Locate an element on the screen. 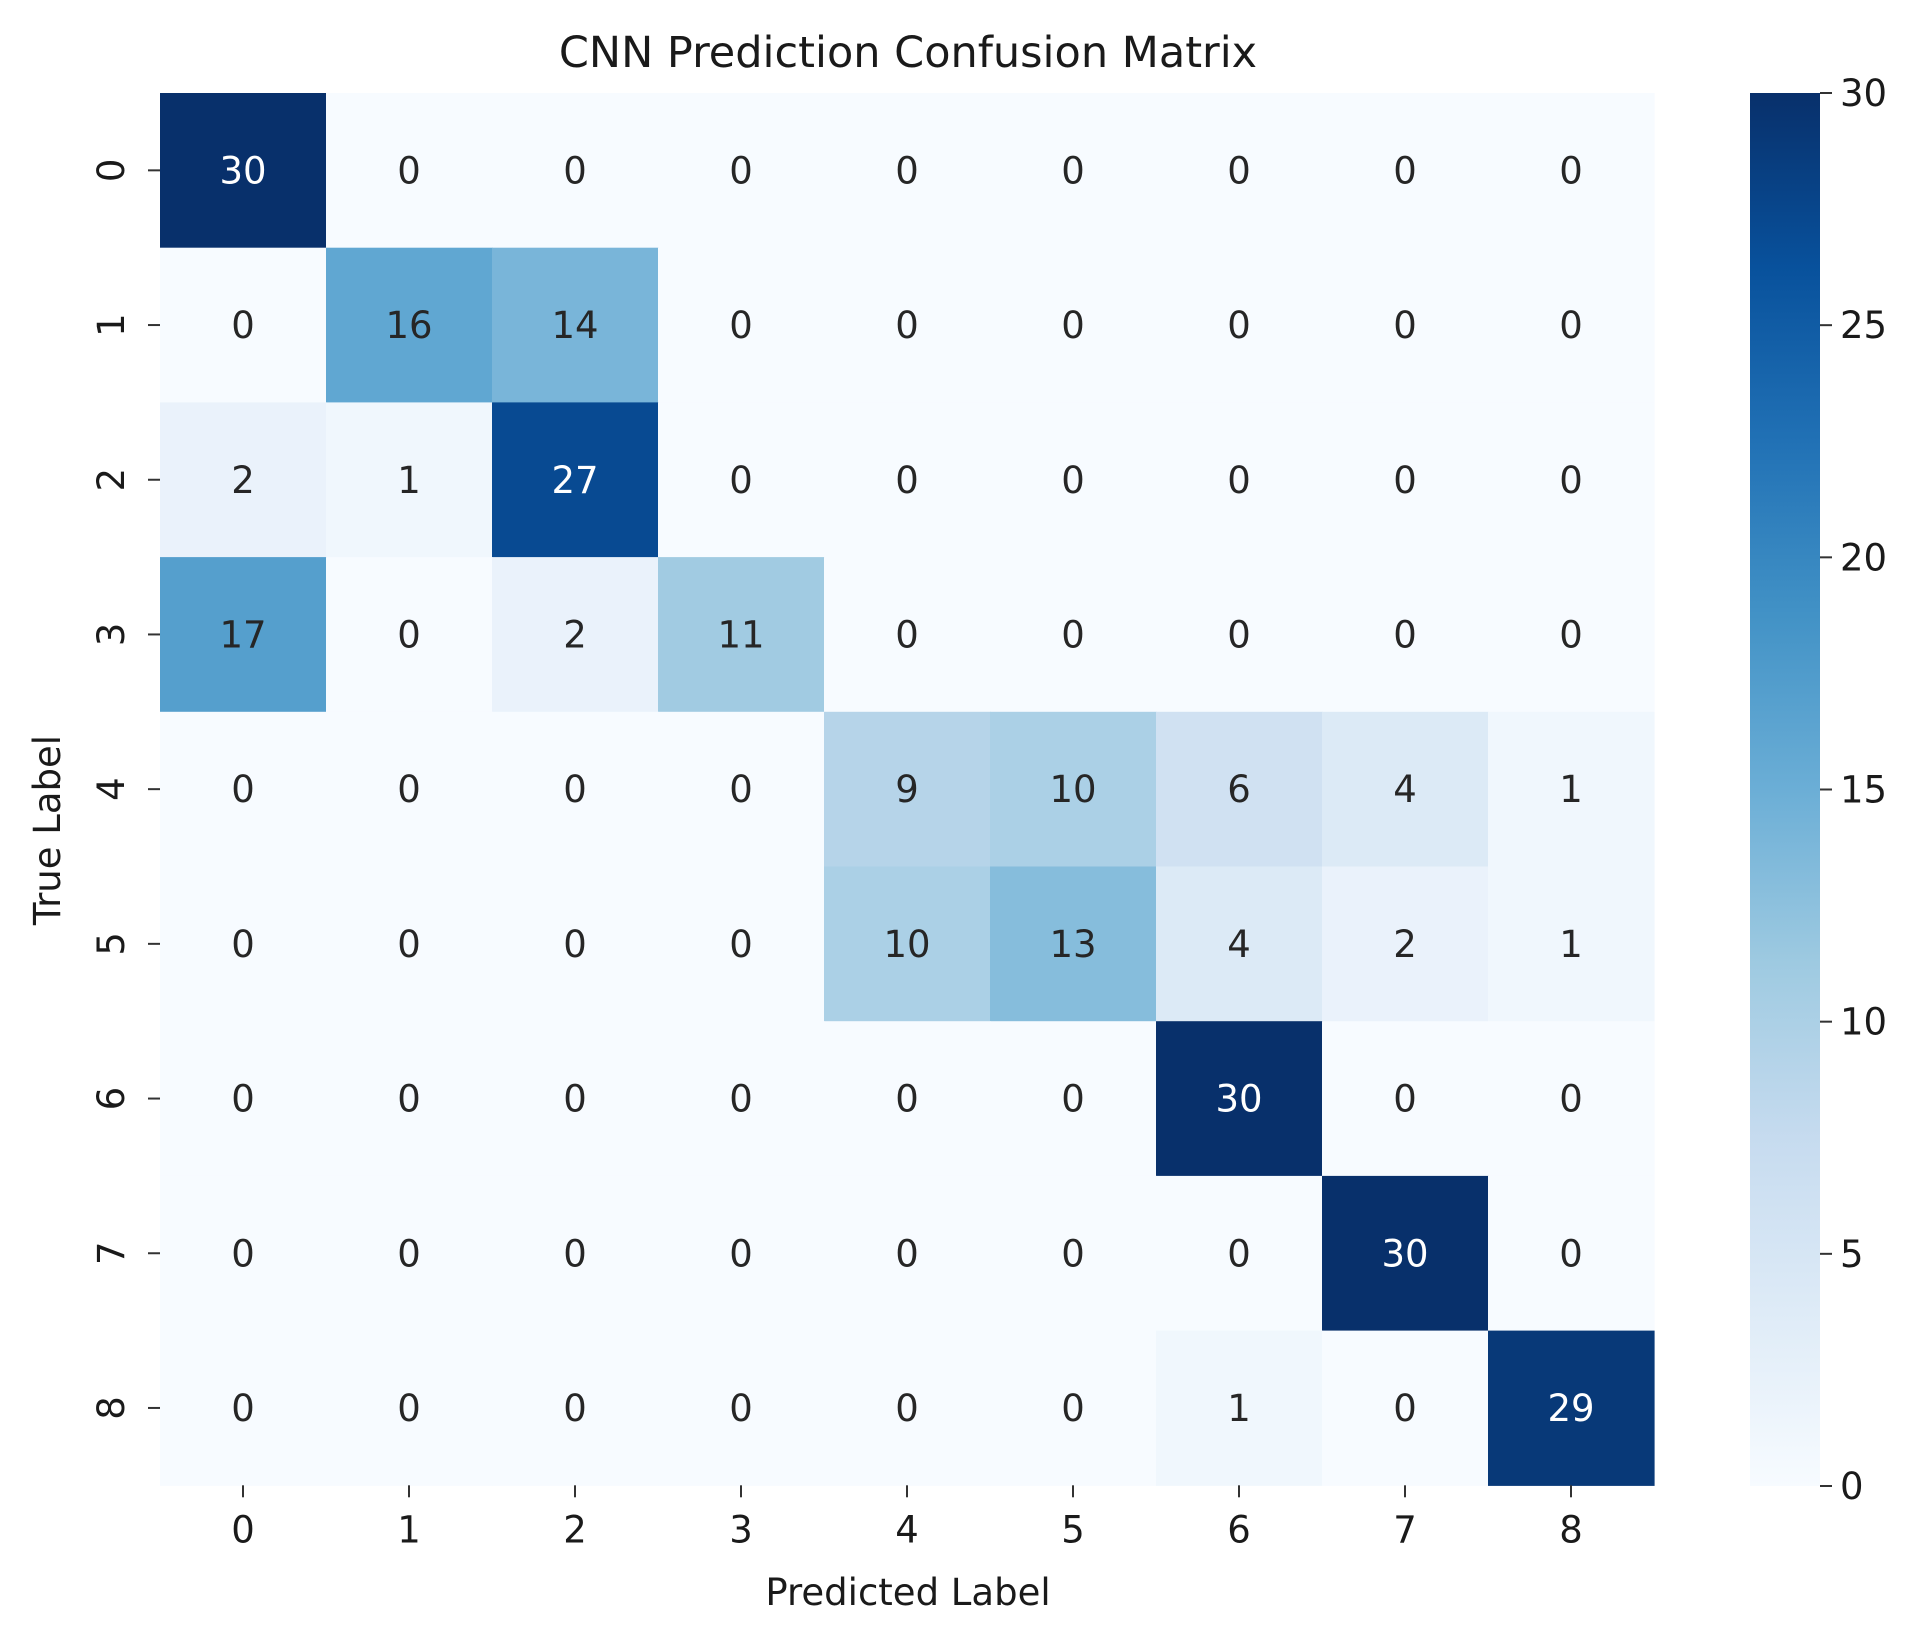  y-axis-label: True Label is located at coordinates (47, 830).